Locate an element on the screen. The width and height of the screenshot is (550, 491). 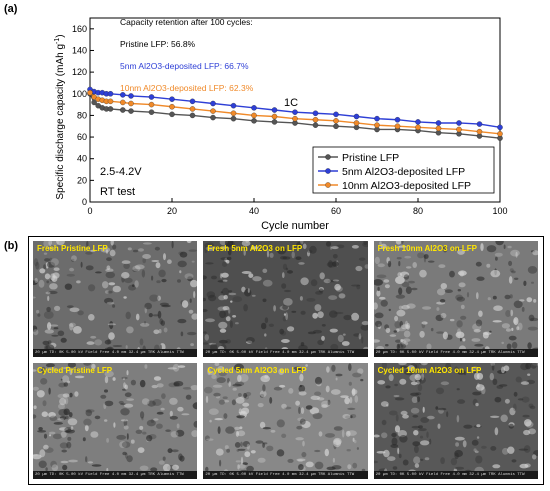
x-tick-label: 40 is located at coordinates (254, 211).